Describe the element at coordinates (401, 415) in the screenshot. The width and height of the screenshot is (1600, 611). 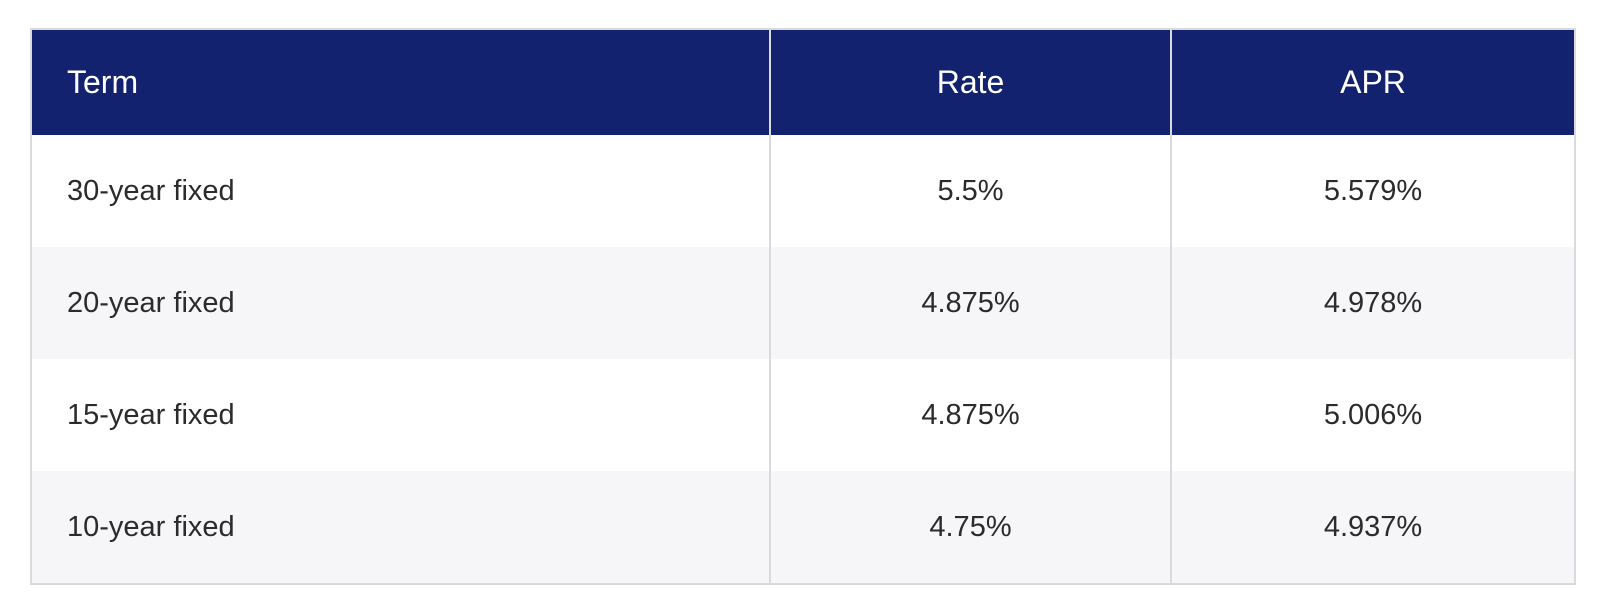
I see `term-cell: 15-year fixed` at that location.